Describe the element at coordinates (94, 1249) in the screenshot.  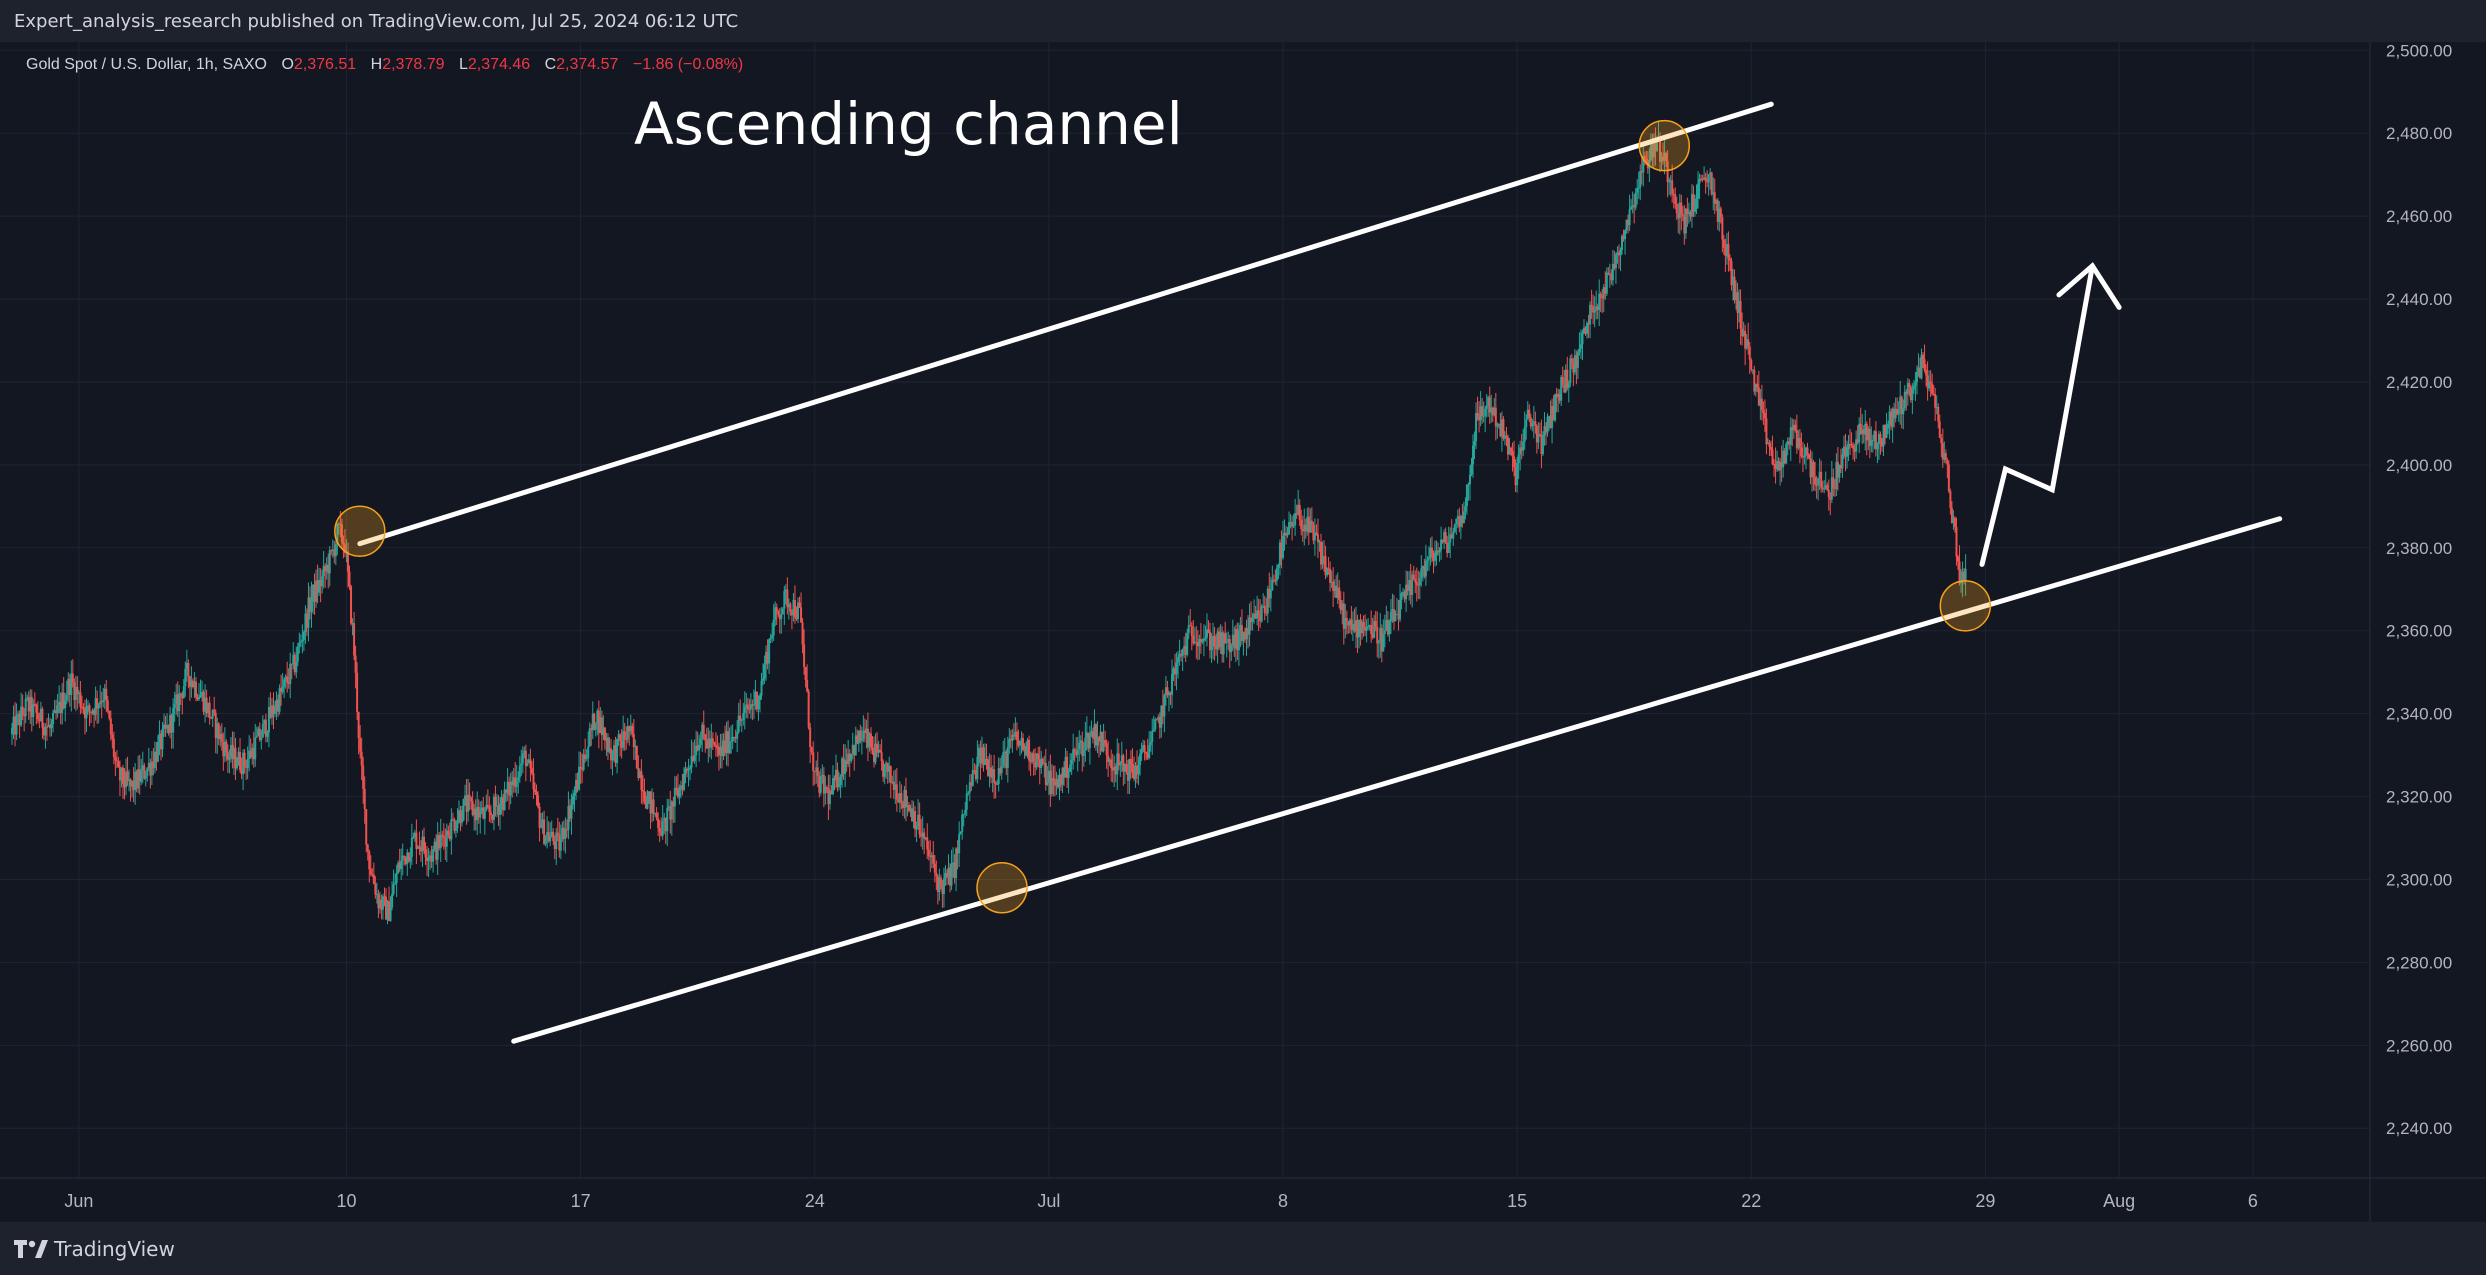
I see `tradingview-logo: TradingView` at that location.